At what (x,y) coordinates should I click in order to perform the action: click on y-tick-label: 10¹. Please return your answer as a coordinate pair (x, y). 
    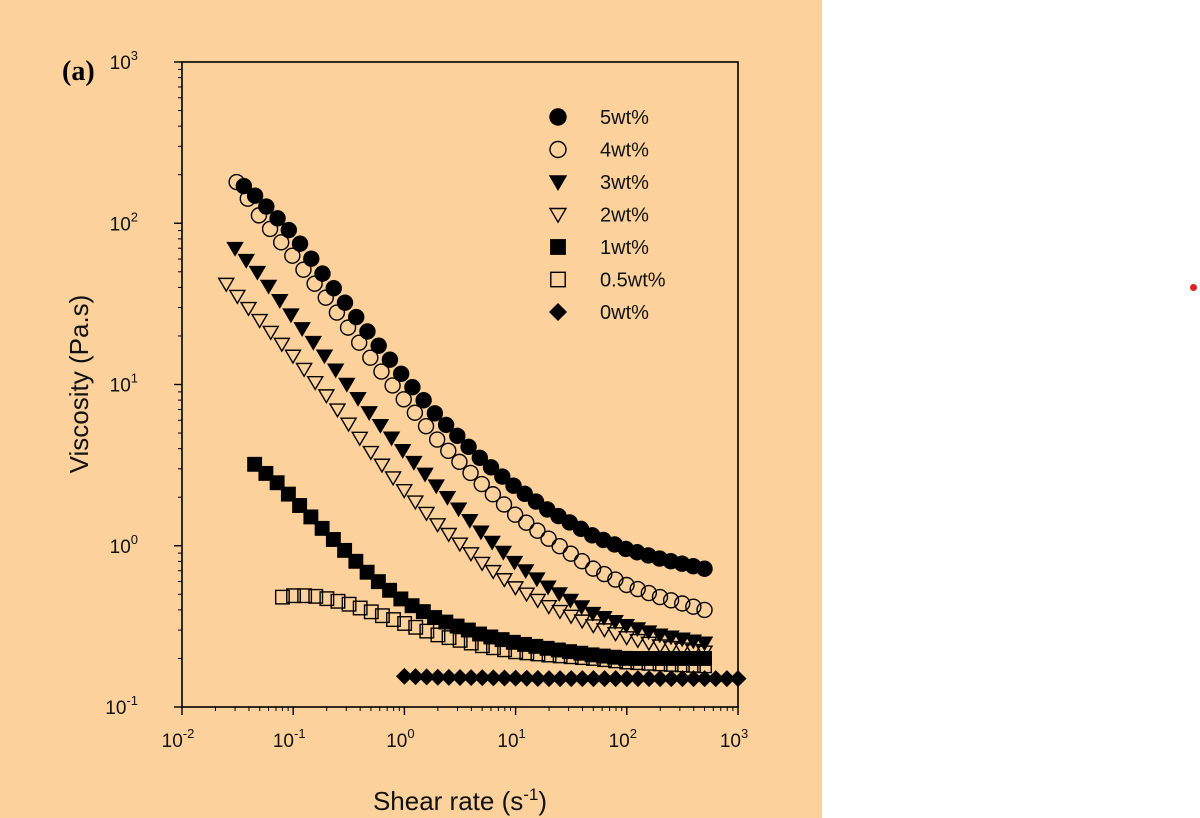
    Looking at the image, I should click on (124, 384).